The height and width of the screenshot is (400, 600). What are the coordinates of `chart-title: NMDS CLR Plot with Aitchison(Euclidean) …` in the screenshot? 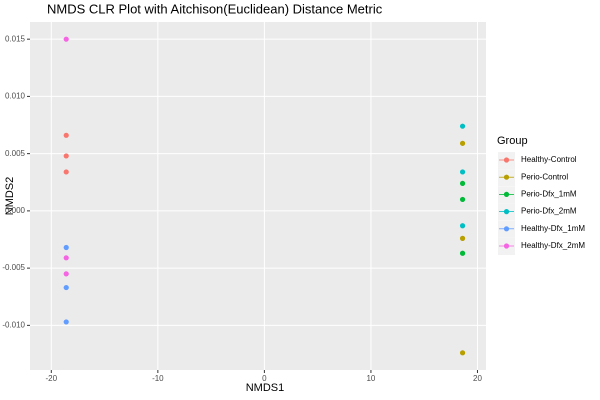 It's located at (215, 8).